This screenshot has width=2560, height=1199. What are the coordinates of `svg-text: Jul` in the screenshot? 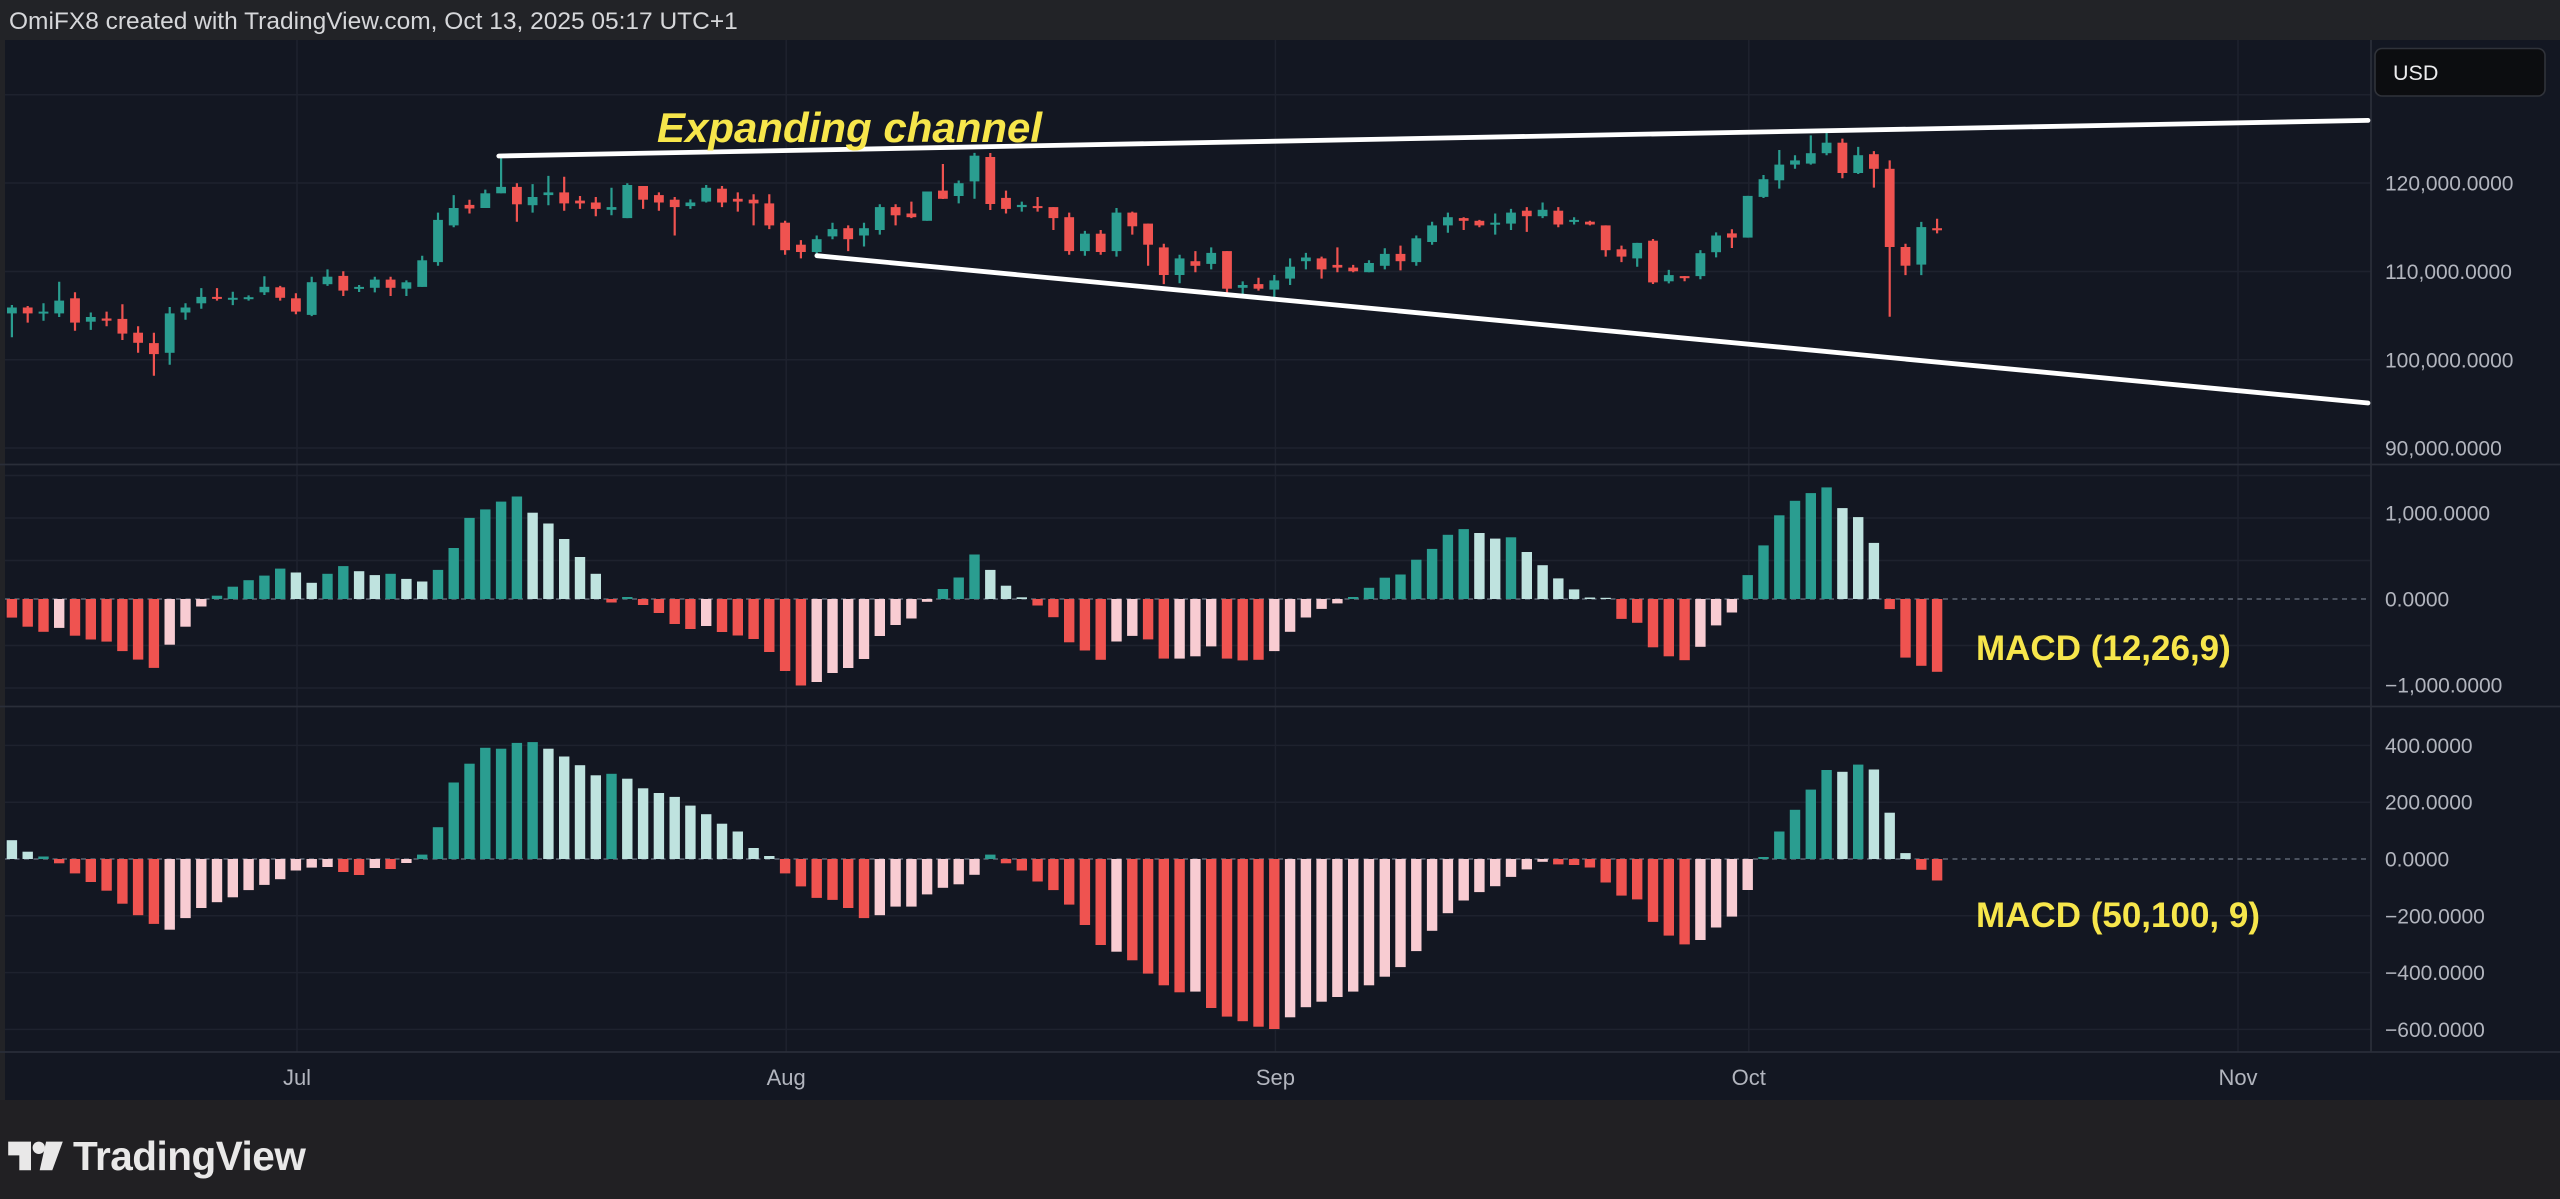 It's located at (297, 1077).